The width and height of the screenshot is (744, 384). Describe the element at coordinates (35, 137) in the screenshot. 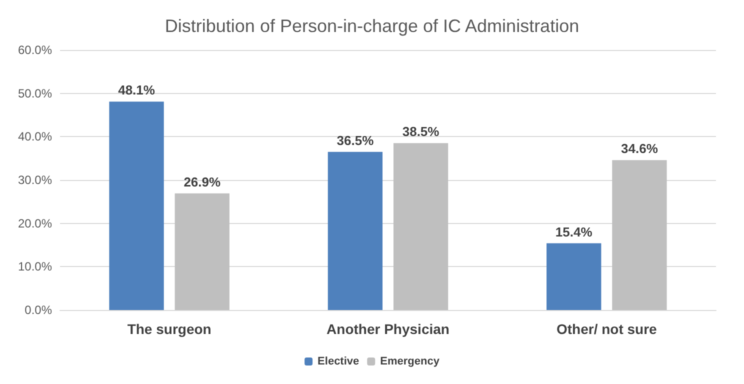

I see `y-tick-label: 40.0%` at that location.